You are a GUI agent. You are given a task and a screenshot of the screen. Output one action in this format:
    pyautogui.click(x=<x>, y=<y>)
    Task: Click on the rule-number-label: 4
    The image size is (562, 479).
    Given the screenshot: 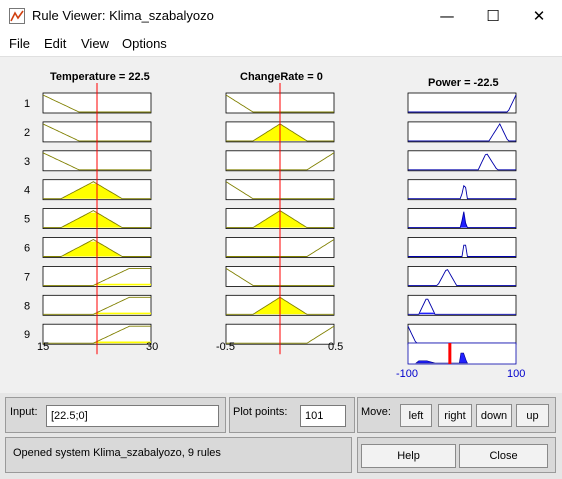 What is the action you would take?
    pyautogui.click(x=27, y=191)
    